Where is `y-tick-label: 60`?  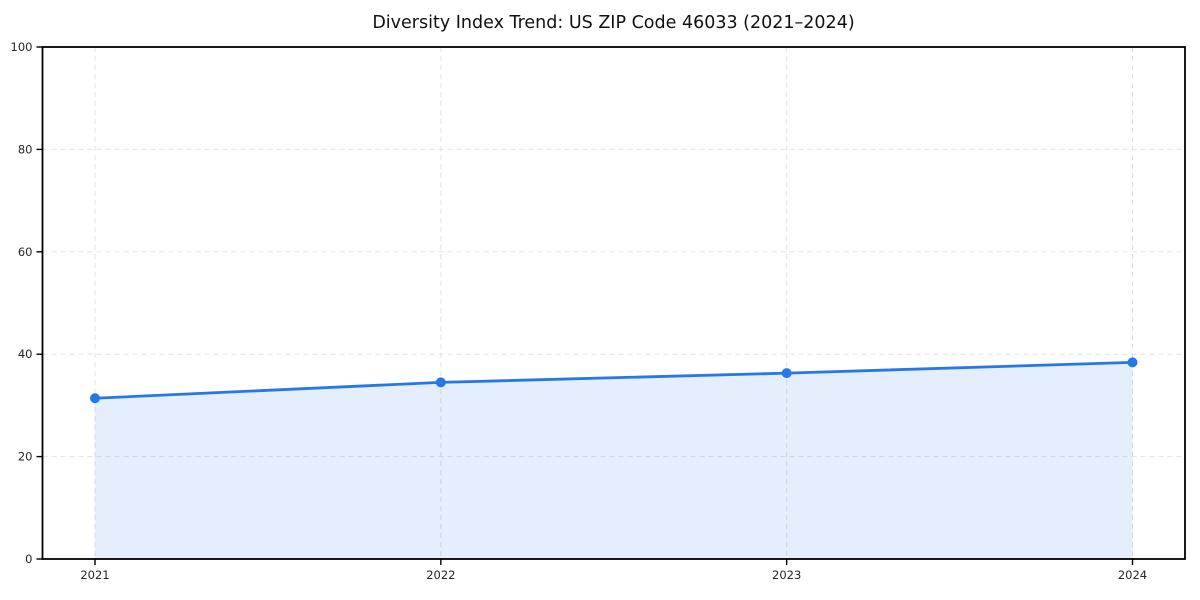
y-tick-label: 60 is located at coordinates (25, 252).